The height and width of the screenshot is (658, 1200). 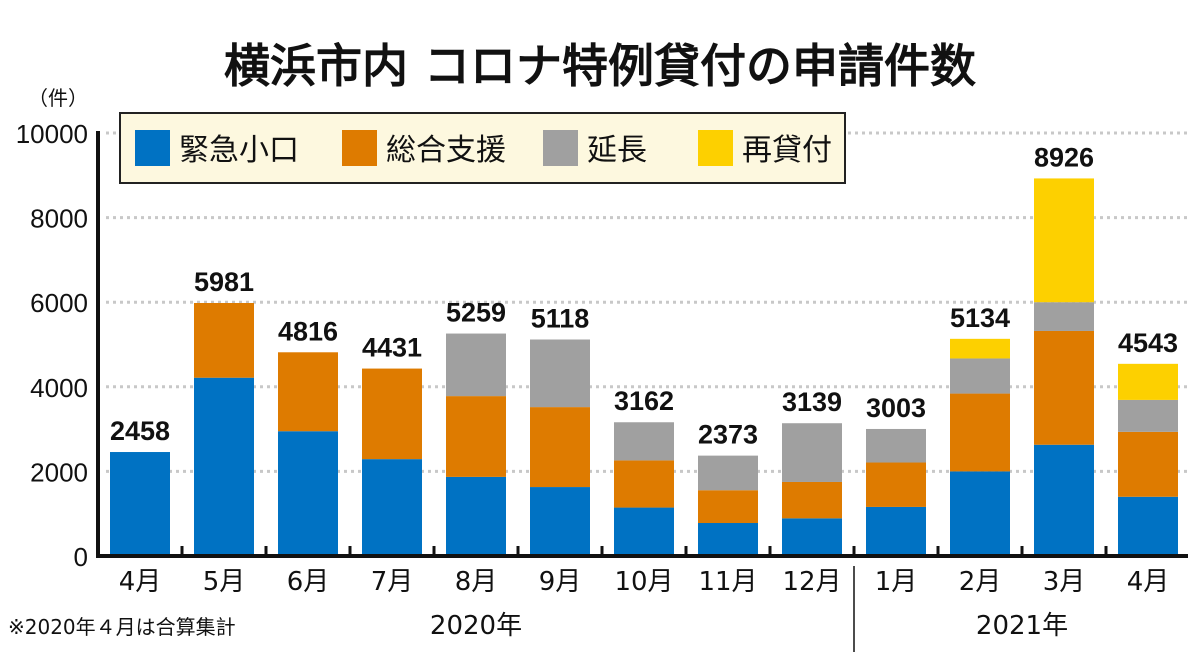 What do you see at coordinates (308, 582) in the screenshot?
I see `x-tick-label: 6月` at bounding box center [308, 582].